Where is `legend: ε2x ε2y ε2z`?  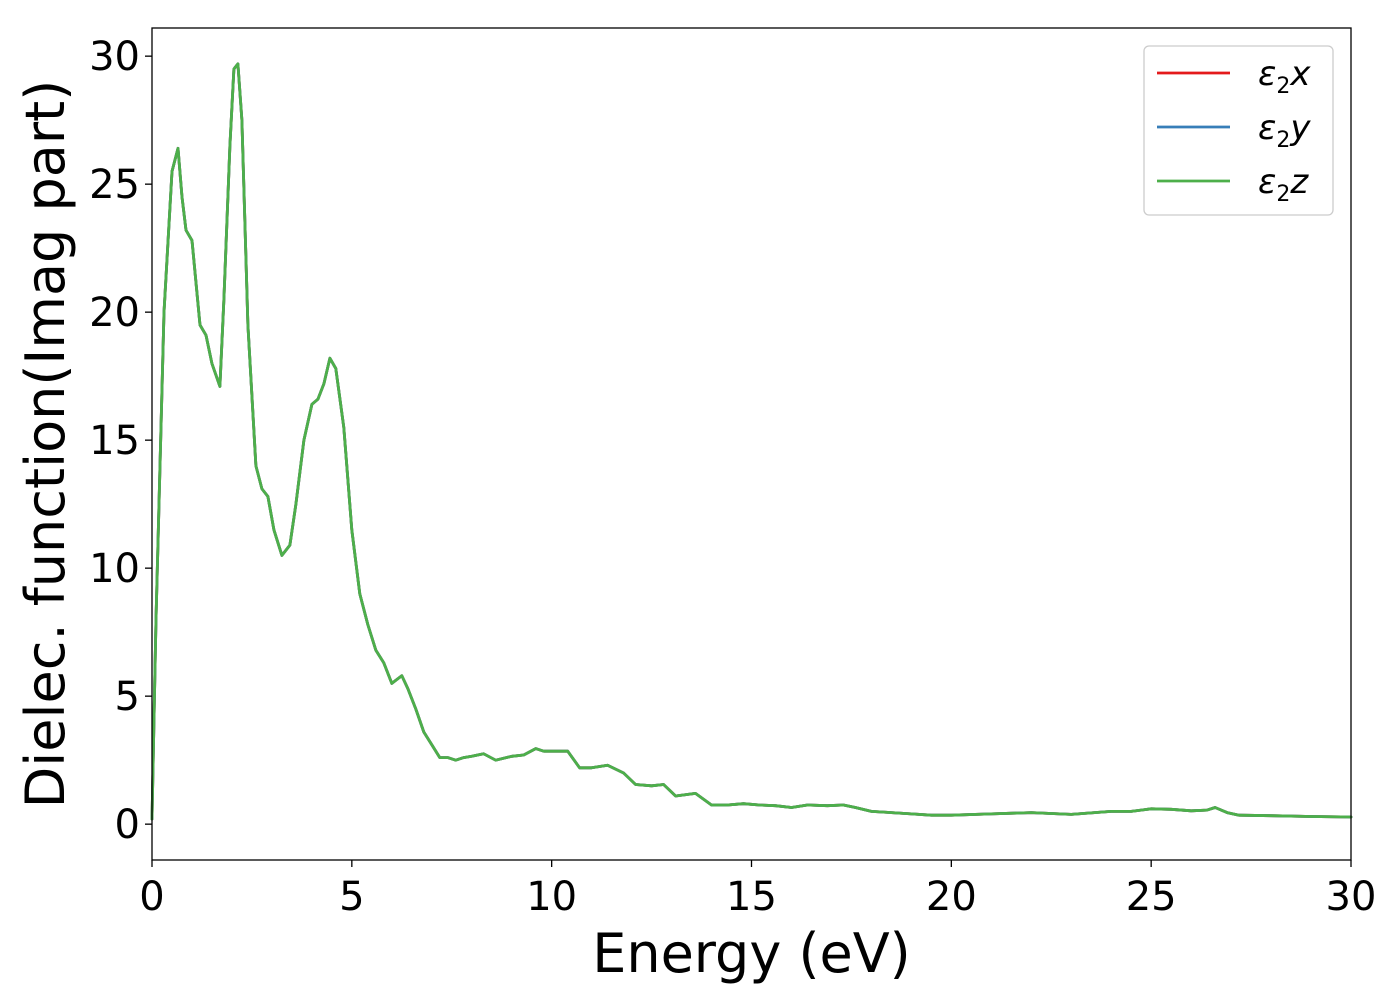 legend: ε2x ε2y ε2z is located at coordinates (1238, 130).